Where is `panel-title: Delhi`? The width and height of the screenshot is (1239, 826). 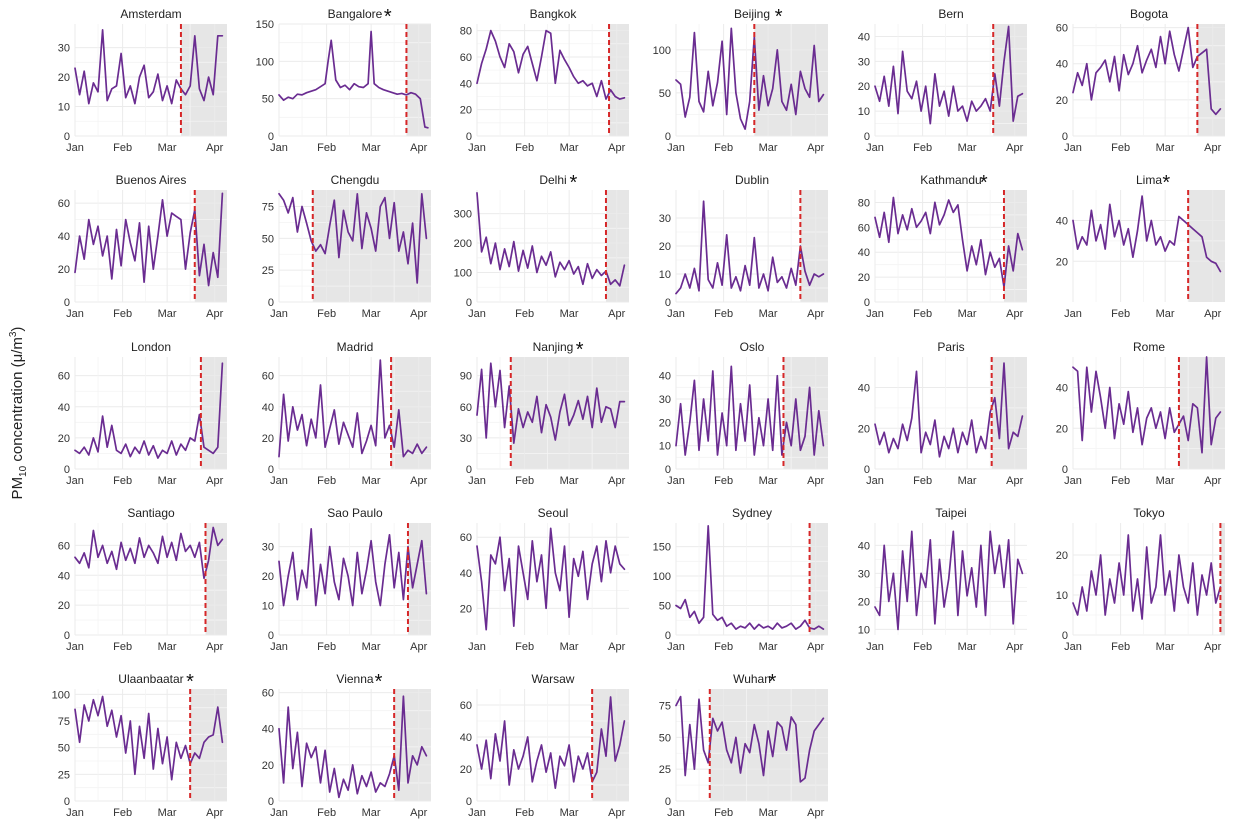
panel-title: Delhi is located at coordinates (552, 180).